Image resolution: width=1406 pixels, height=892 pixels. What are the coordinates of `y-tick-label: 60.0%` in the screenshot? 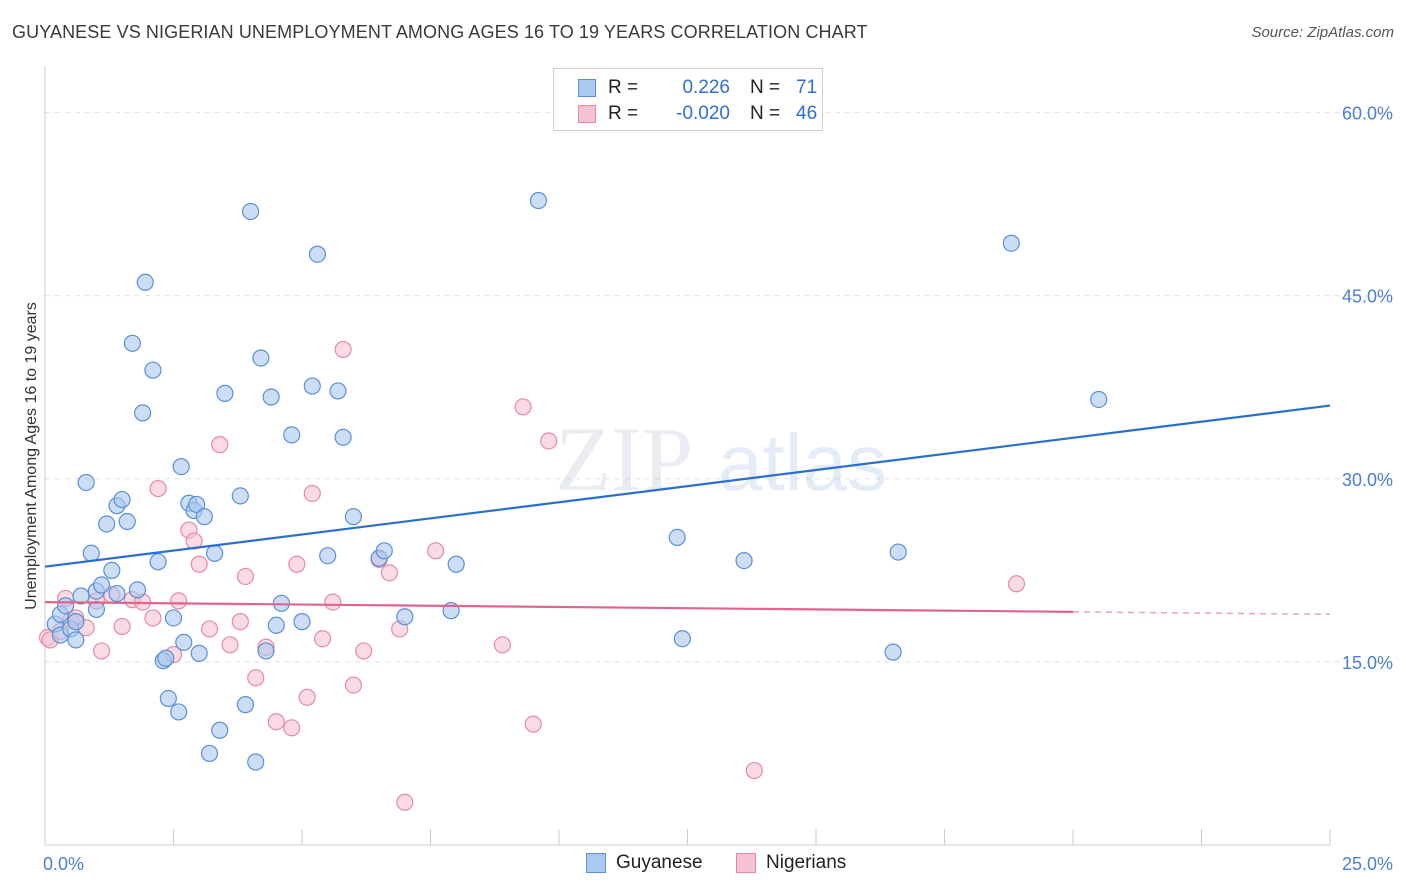 It's located at (1367, 114).